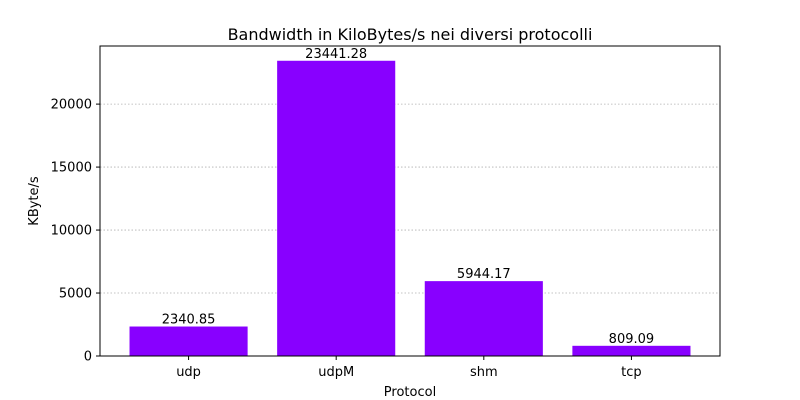 This screenshot has height=400, width=800. What do you see at coordinates (484, 274) in the screenshot?
I see `data-label-shm: 5944.17` at bounding box center [484, 274].